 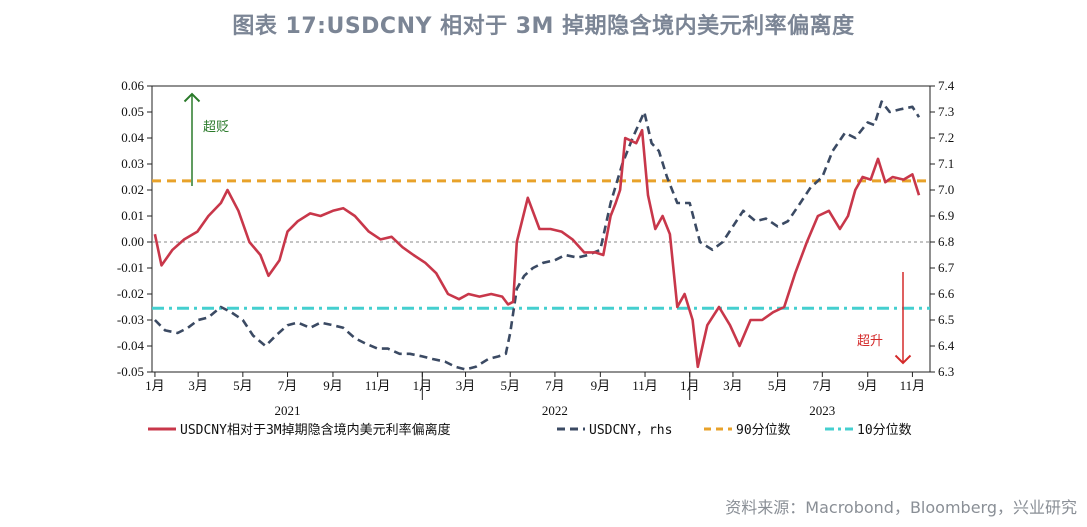 What do you see at coordinates (132, 189) in the screenshot?
I see `left-tick-label: 0.02` at bounding box center [132, 189].